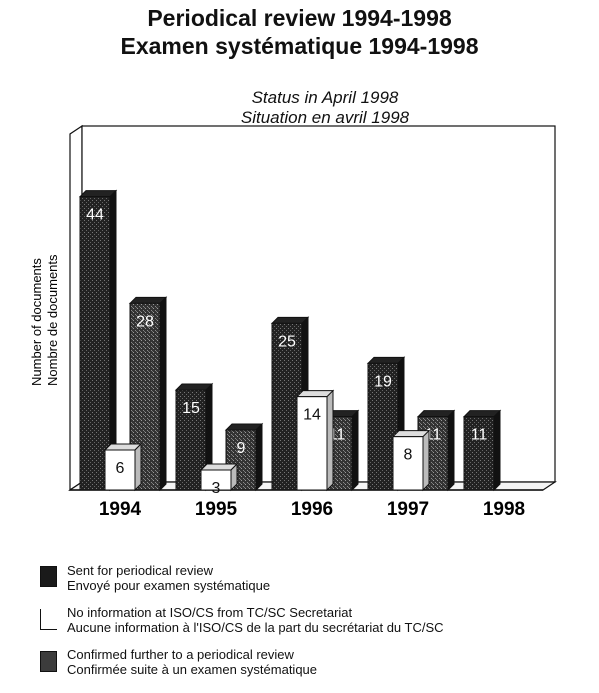 The height and width of the screenshot is (693, 599). I want to click on bar-sent-1994: 44, so click(98, 340).